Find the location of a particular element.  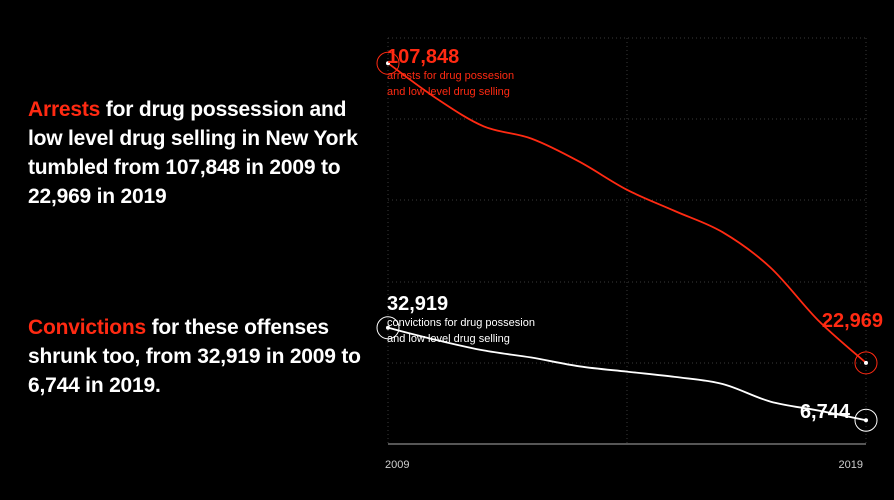

convictions-start-marker-dot is located at coordinates (388, 327).